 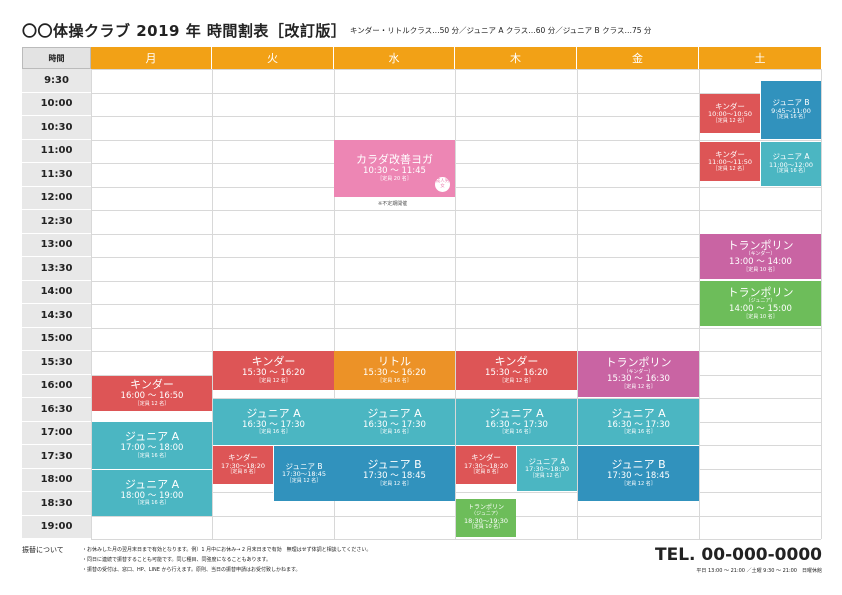 What do you see at coordinates (56, 58) in the screenshot?
I see `time-column-header: 時間` at bounding box center [56, 58].